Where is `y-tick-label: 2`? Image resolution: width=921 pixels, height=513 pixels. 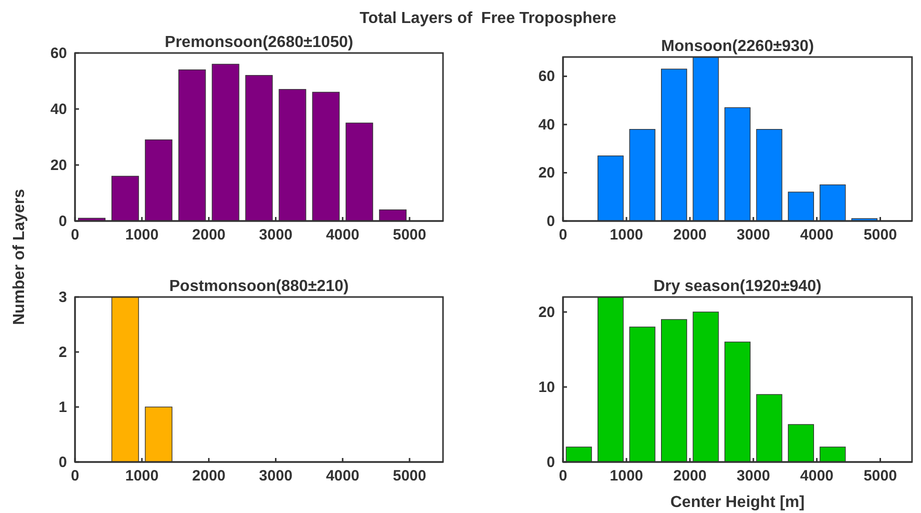 y-tick-label: 2 is located at coordinates (62, 352).